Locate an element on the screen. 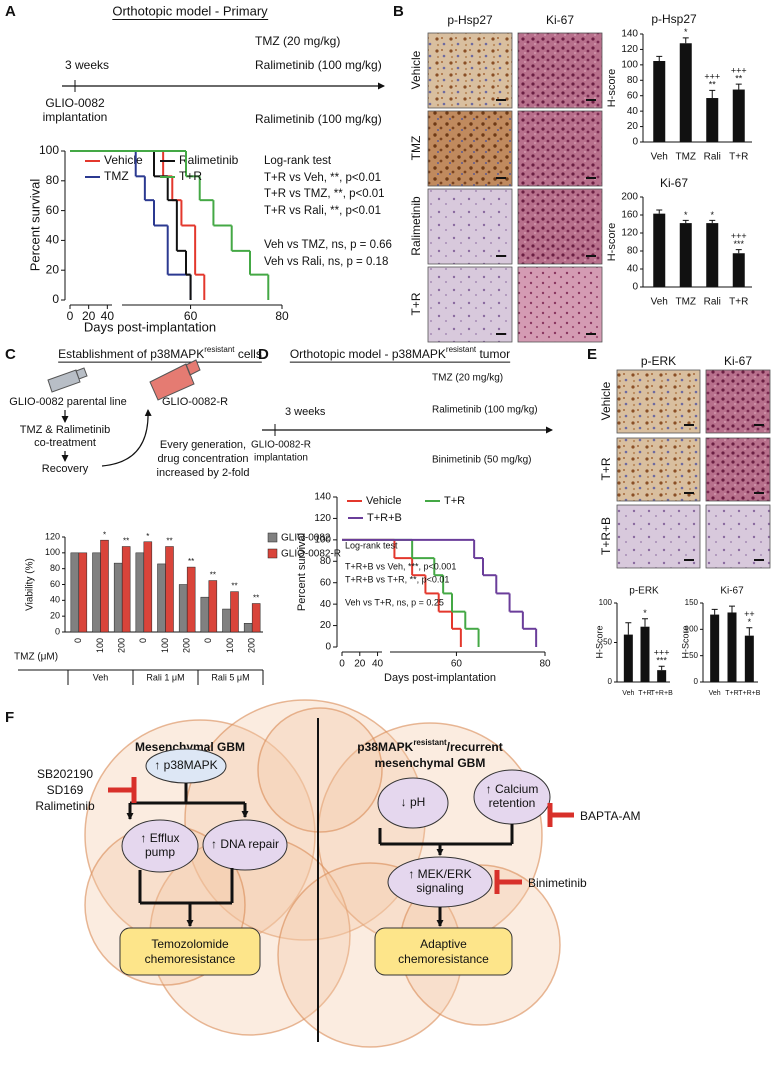 The height and width of the screenshot is (1070, 777). x-tick-label: 80 is located at coordinates (282, 316).